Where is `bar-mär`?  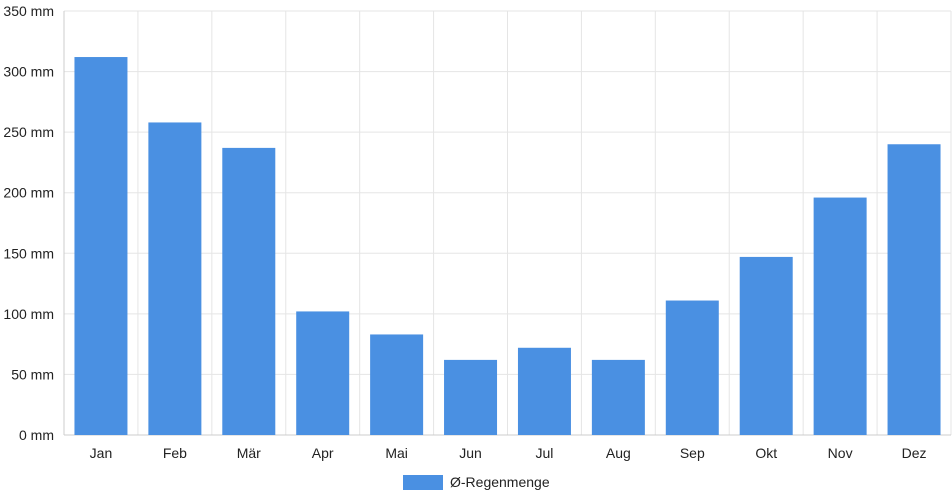
bar-mär is located at coordinates (249, 291).